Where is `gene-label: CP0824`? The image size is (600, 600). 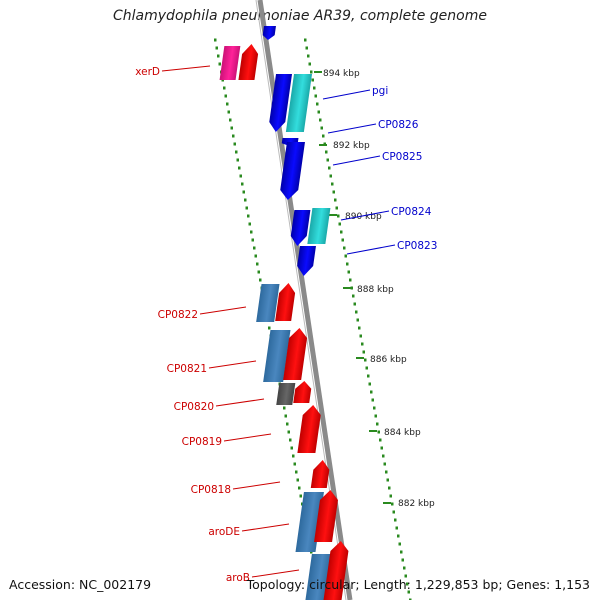 gene-label: CP0824 is located at coordinates (411, 212).